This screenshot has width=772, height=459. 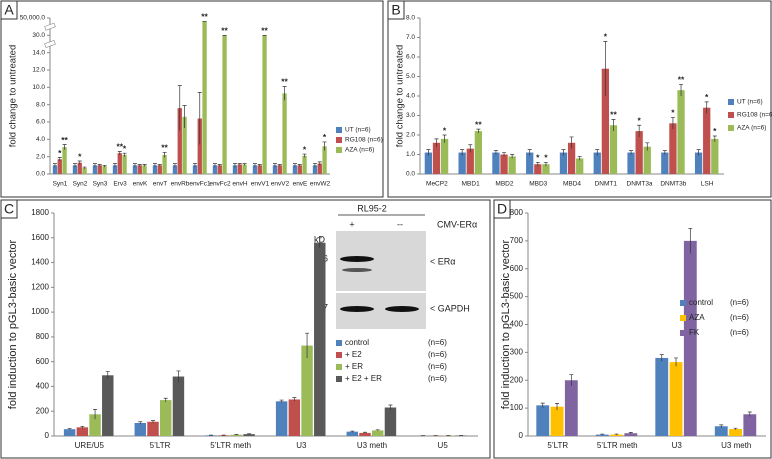 I want to click on blot-band, so click(x=402, y=309).